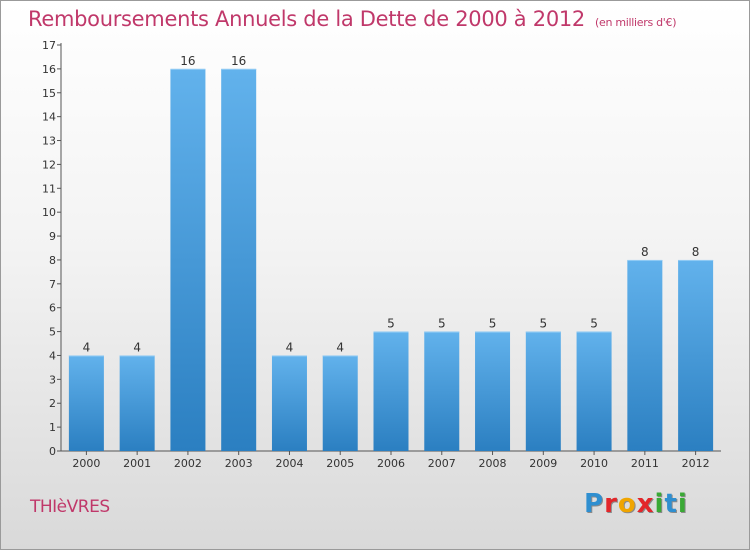 This screenshot has width=750, height=550. I want to click on y-tick-label: 14, so click(49, 117).